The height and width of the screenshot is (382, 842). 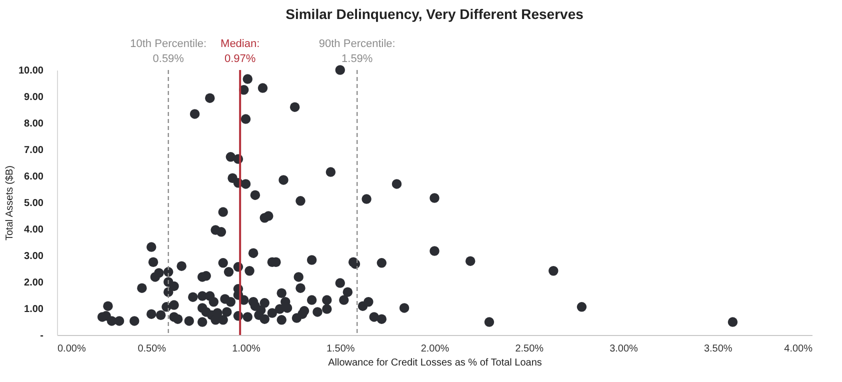 What do you see at coordinates (34, 309) in the screenshot?
I see `y-tick-label: 1.00` at bounding box center [34, 309].